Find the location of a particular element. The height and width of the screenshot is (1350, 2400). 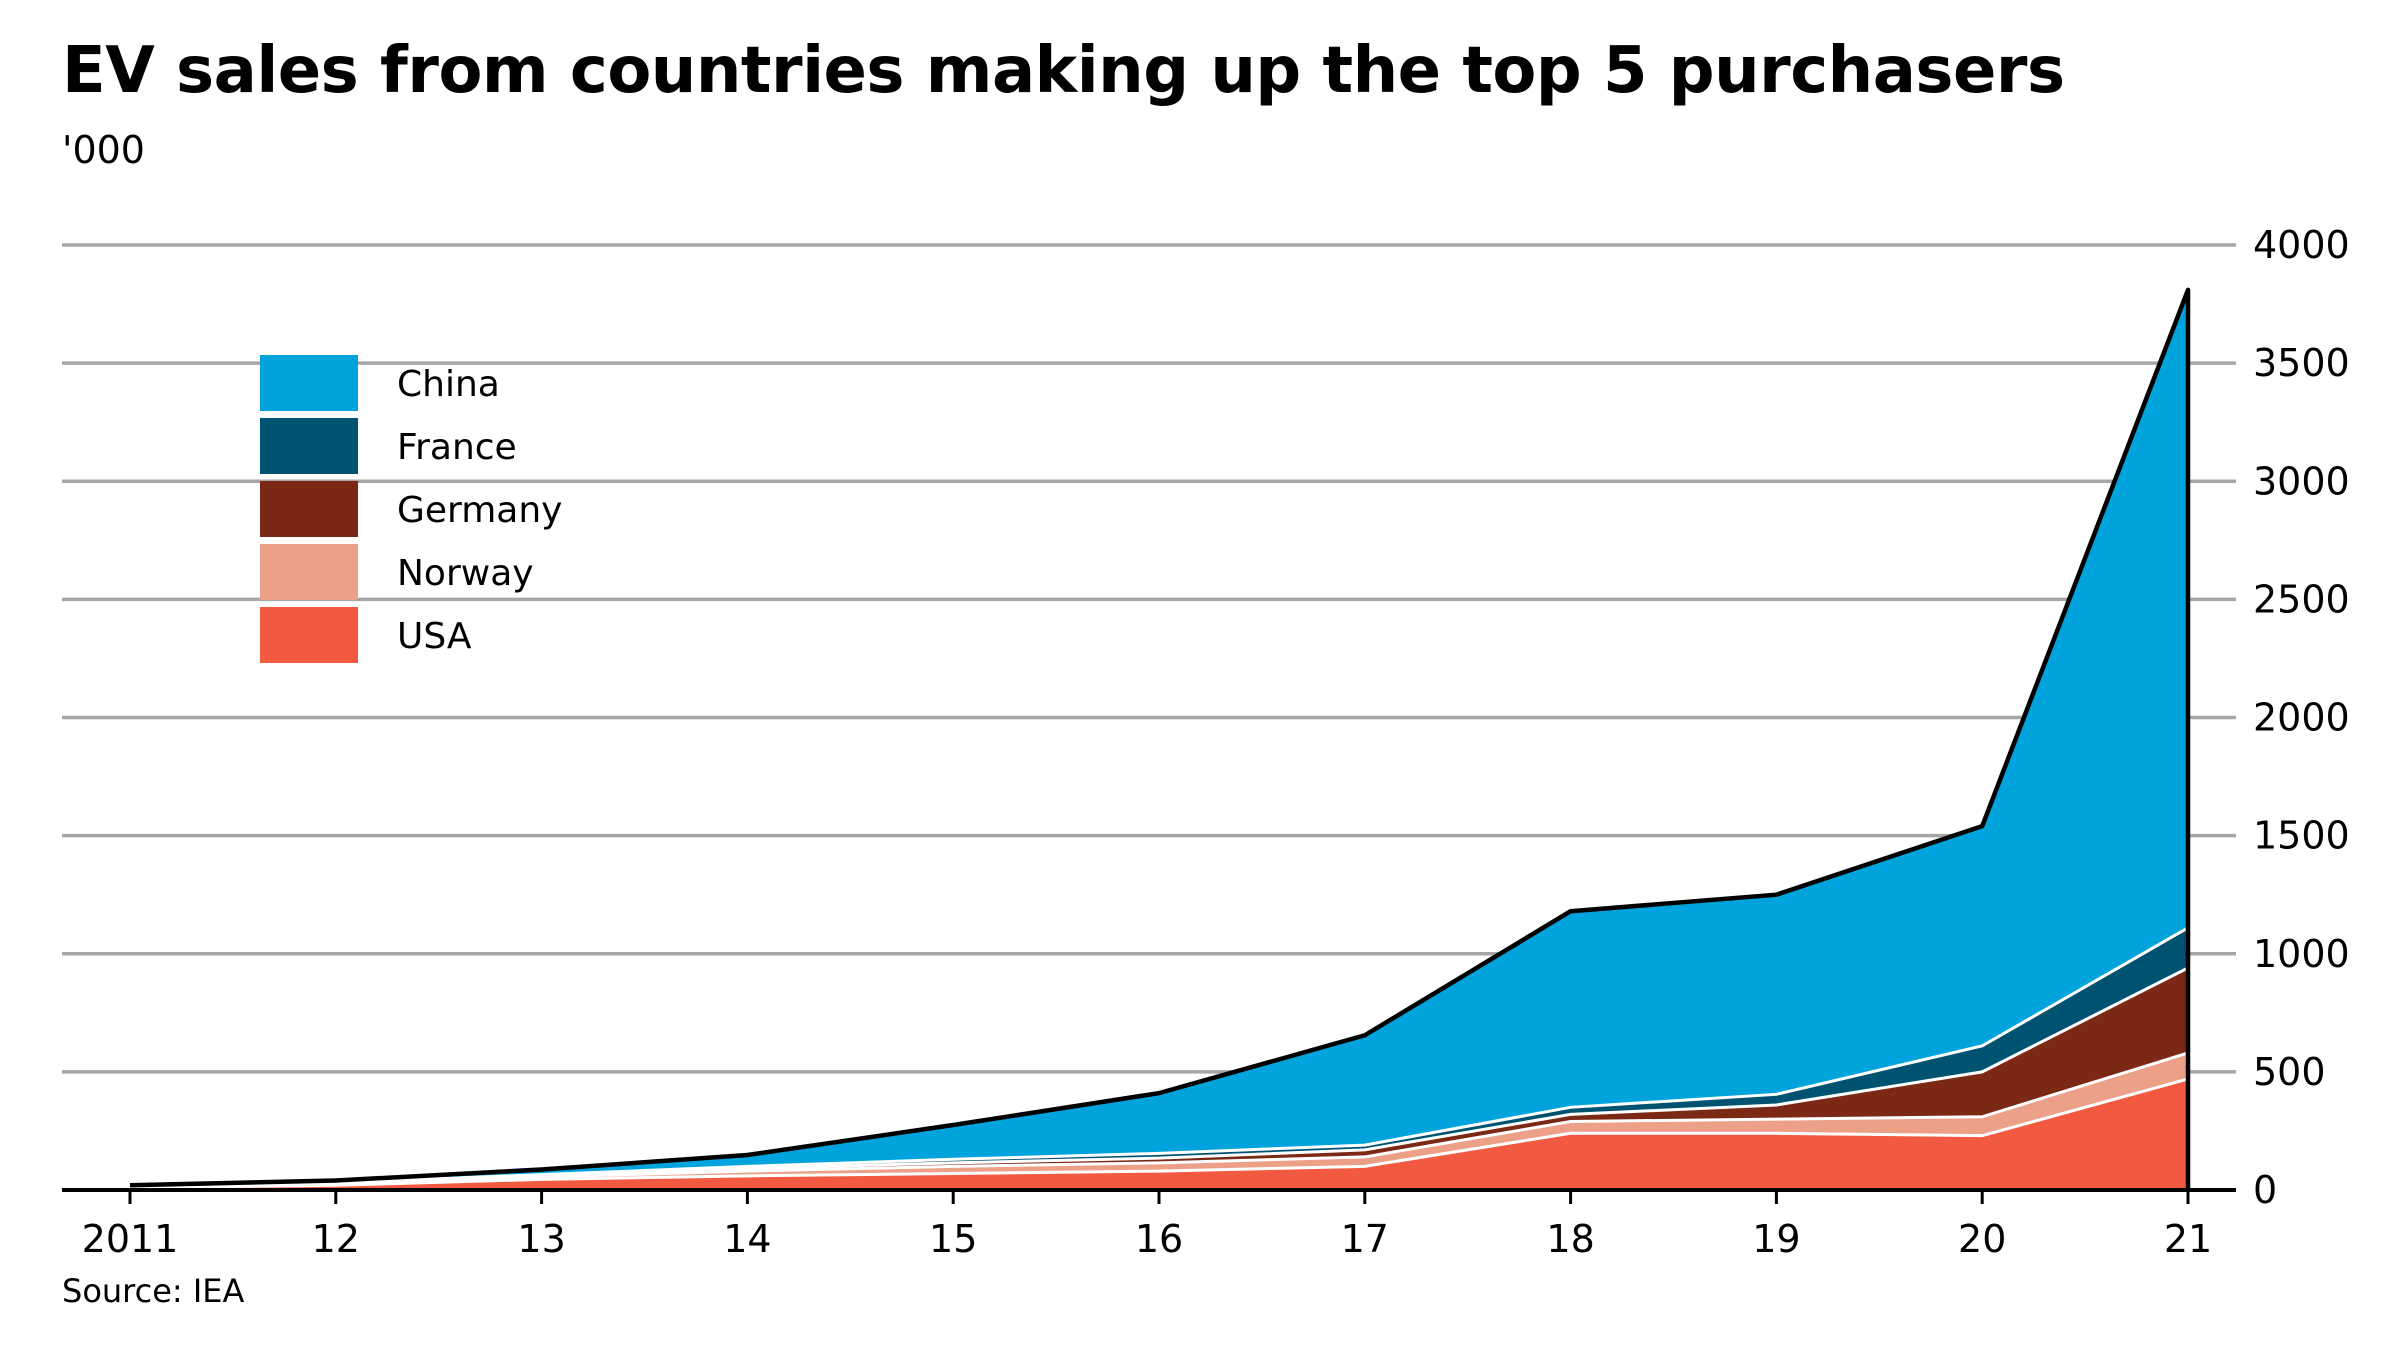

x-tick-label-2015: 15 is located at coordinates (953, 1239).